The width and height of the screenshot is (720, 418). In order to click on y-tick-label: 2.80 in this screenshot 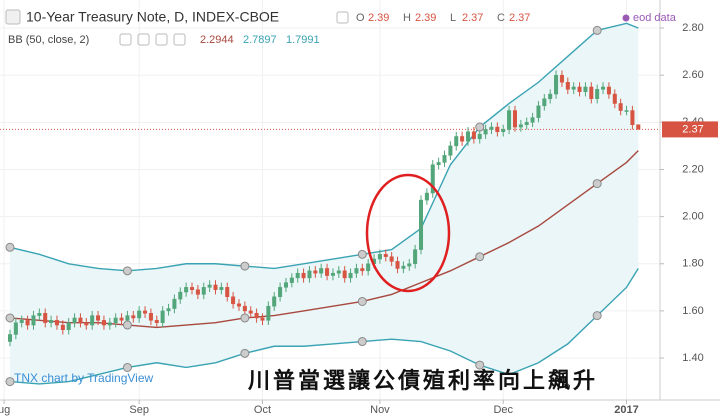, I will do `click(692, 28)`.